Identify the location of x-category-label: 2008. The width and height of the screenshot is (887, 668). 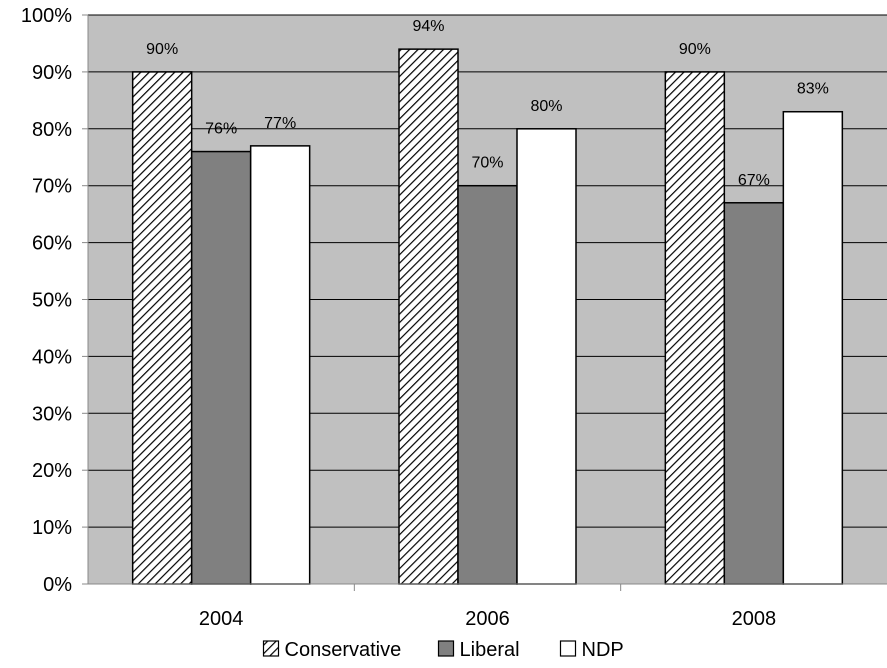
(754, 619).